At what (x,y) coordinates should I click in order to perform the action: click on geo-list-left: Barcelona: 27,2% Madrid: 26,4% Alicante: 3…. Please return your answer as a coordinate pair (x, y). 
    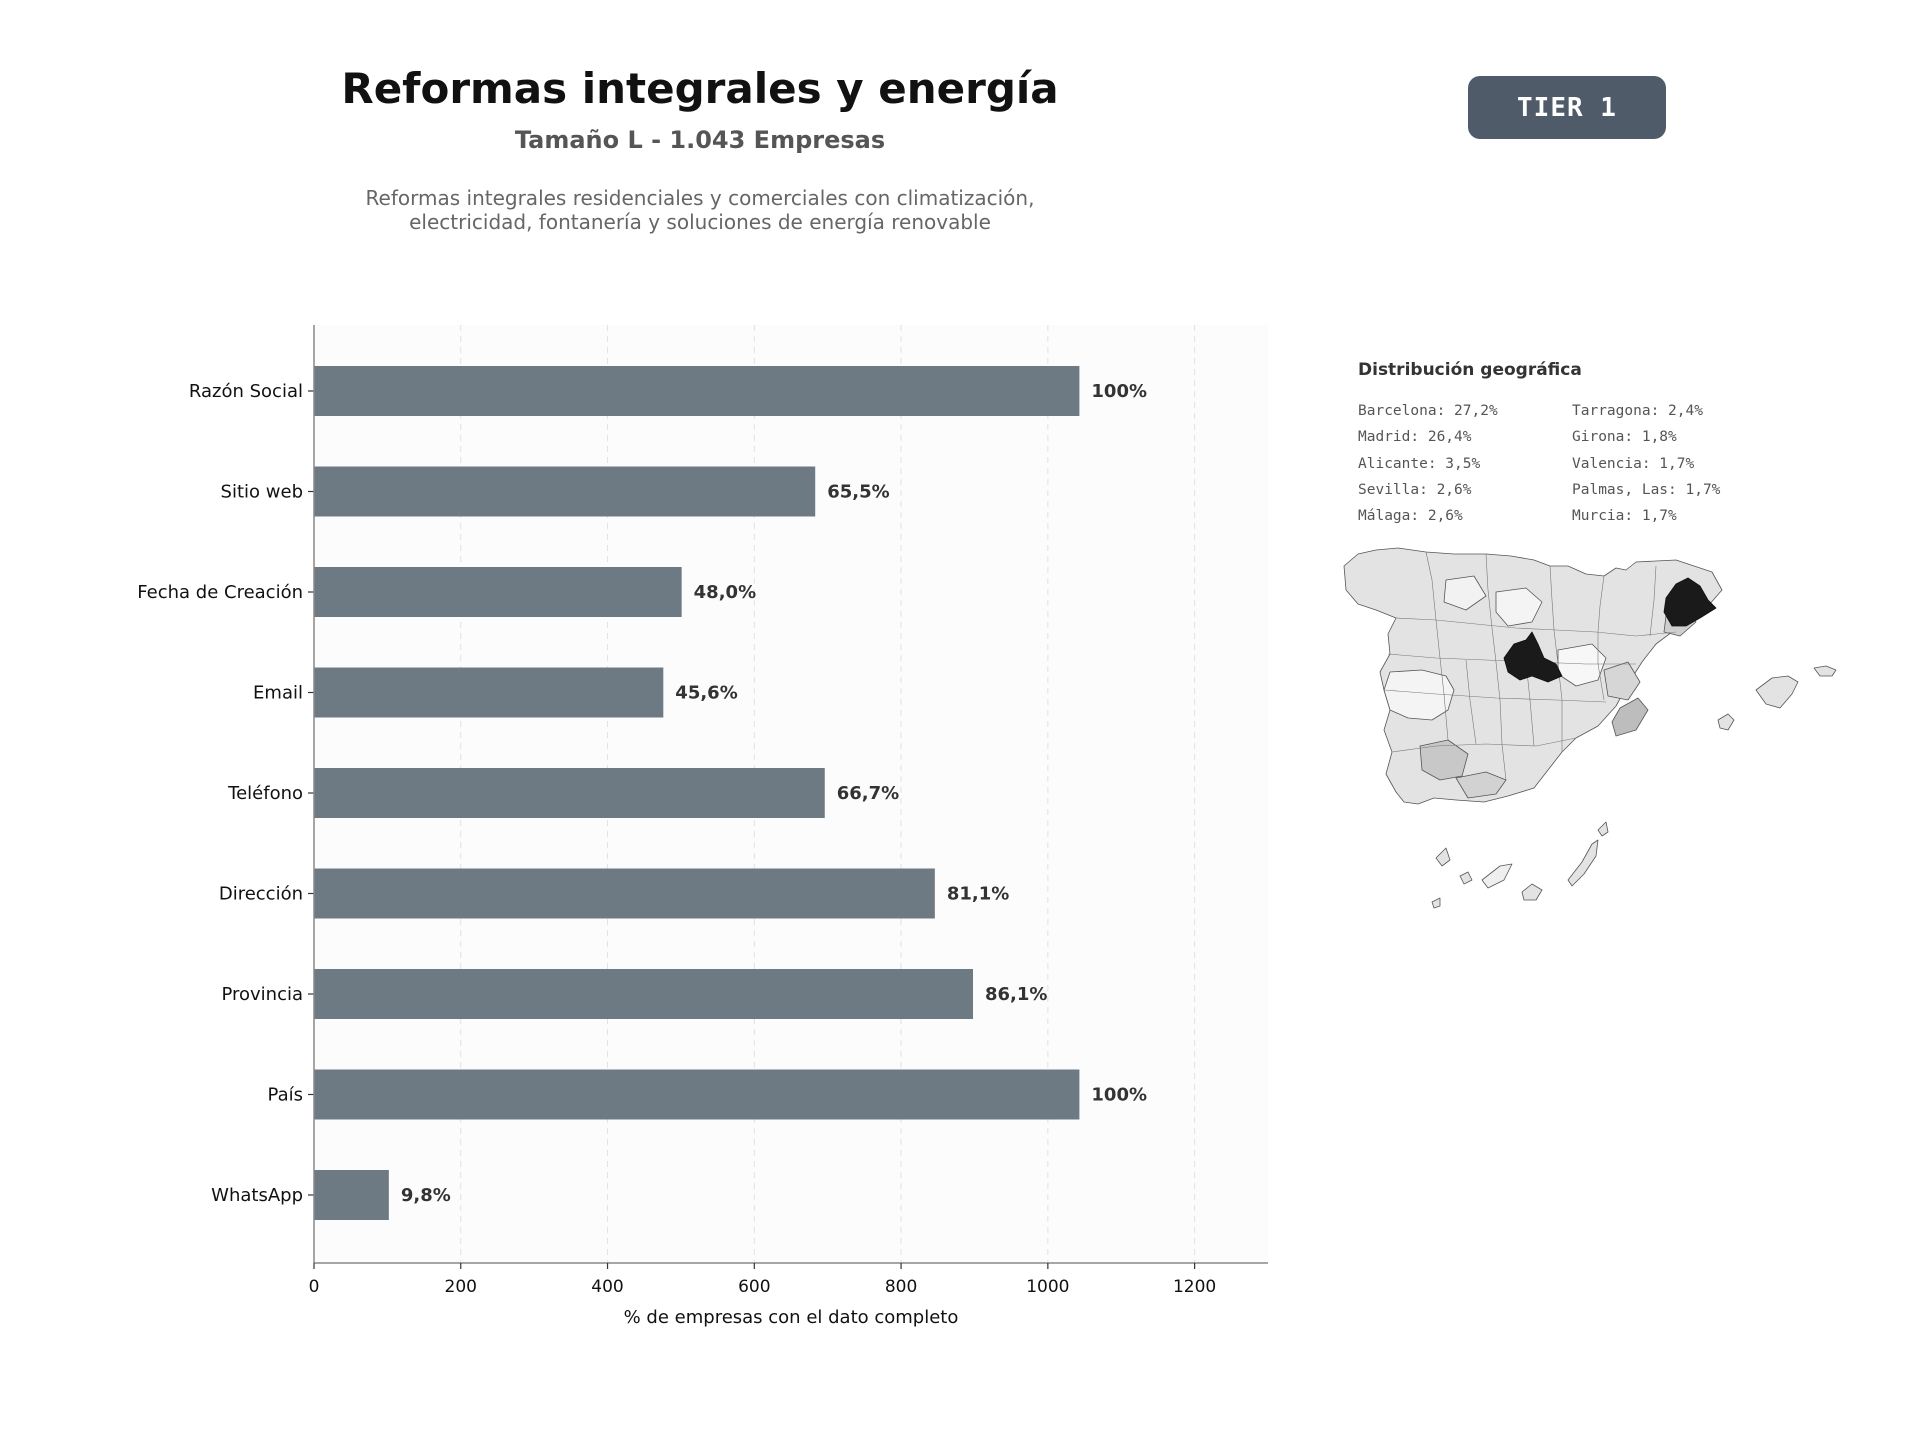
    Looking at the image, I should click on (1428, 463).